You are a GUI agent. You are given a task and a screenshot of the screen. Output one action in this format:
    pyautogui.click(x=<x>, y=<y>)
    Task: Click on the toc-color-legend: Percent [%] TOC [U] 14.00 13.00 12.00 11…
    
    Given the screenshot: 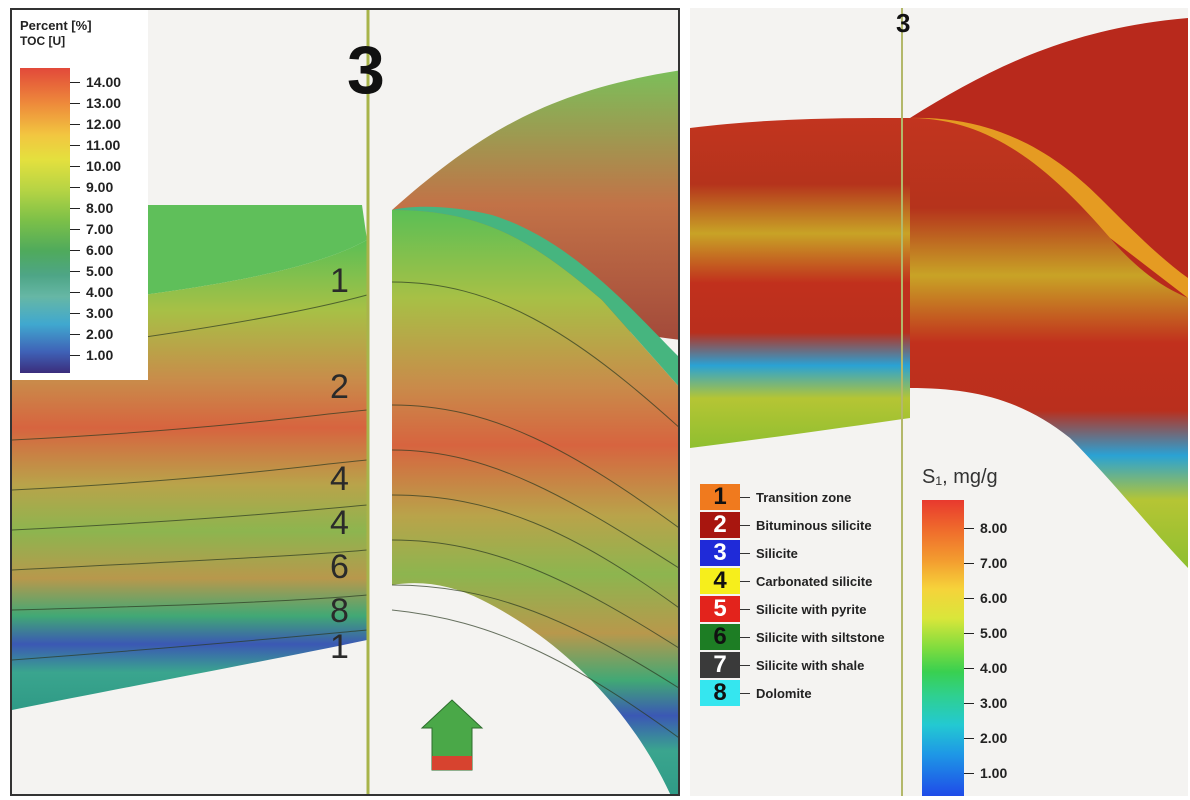 What is the action you would take?
    pyautogui.click(x=80, y=195)
    